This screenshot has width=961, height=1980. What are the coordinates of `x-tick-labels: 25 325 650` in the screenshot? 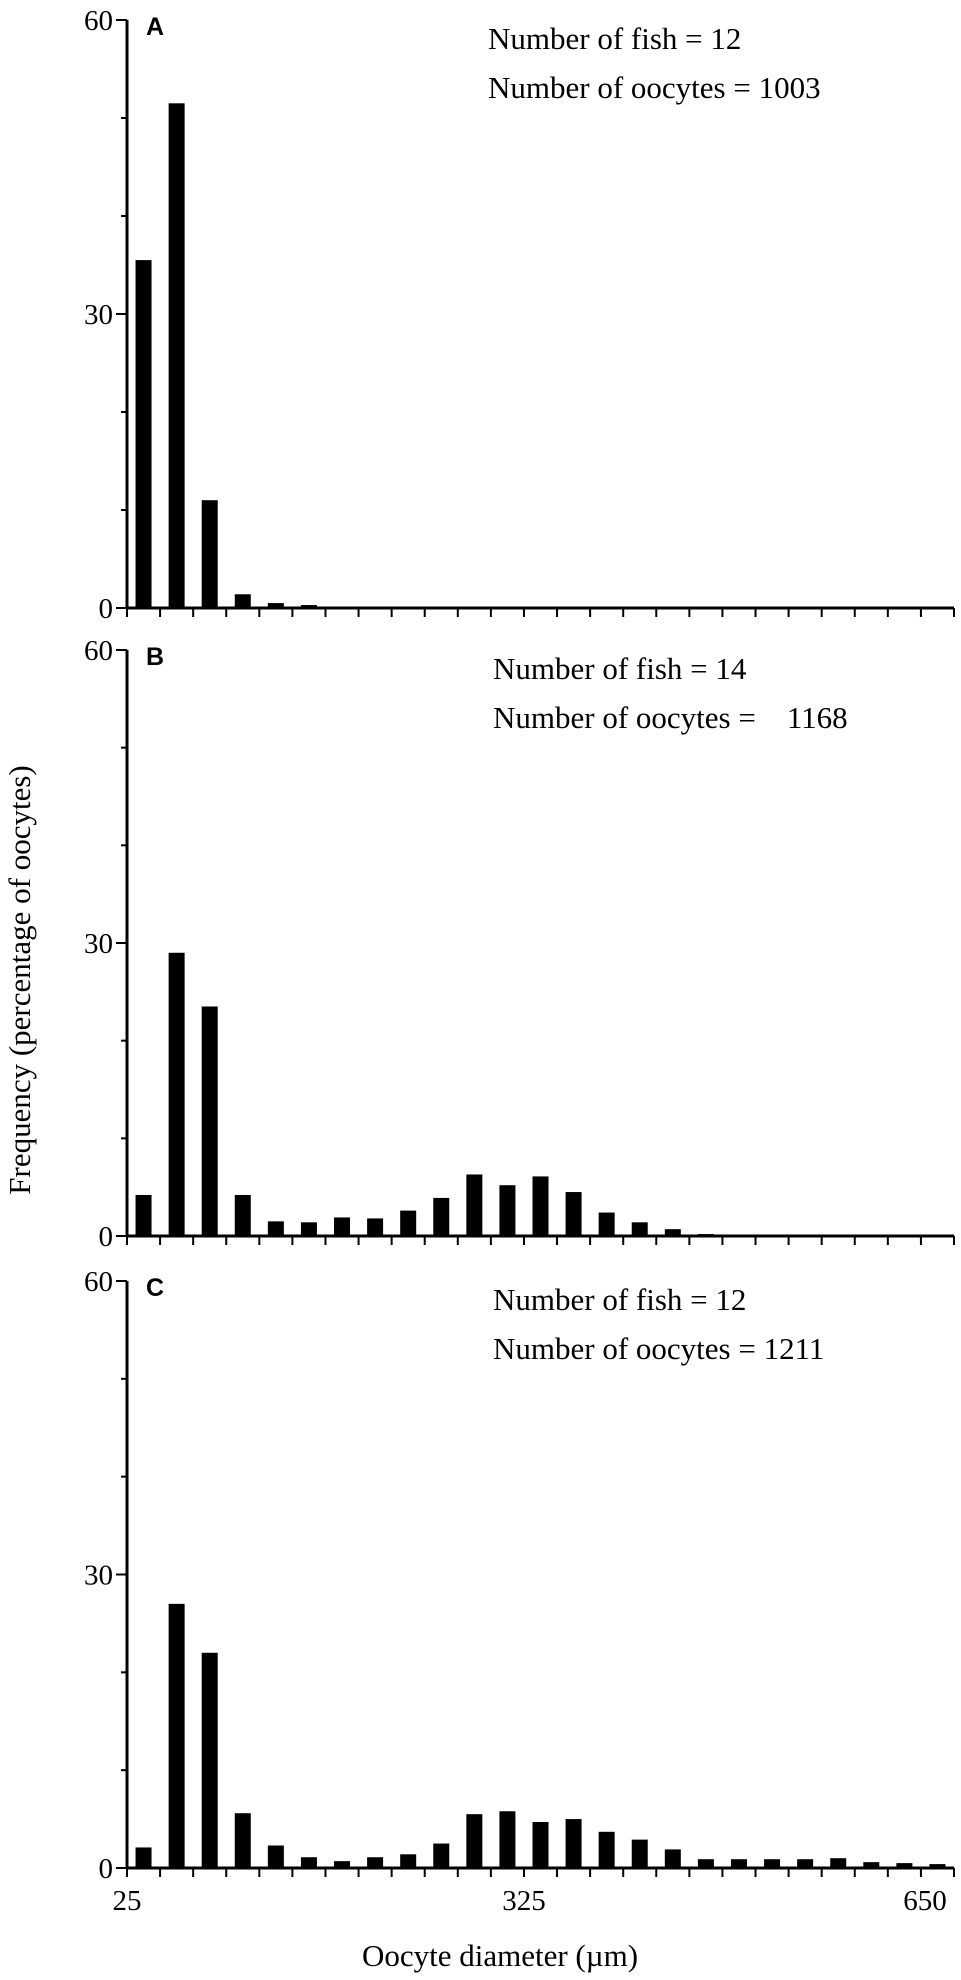 It's located at (530, 1901).